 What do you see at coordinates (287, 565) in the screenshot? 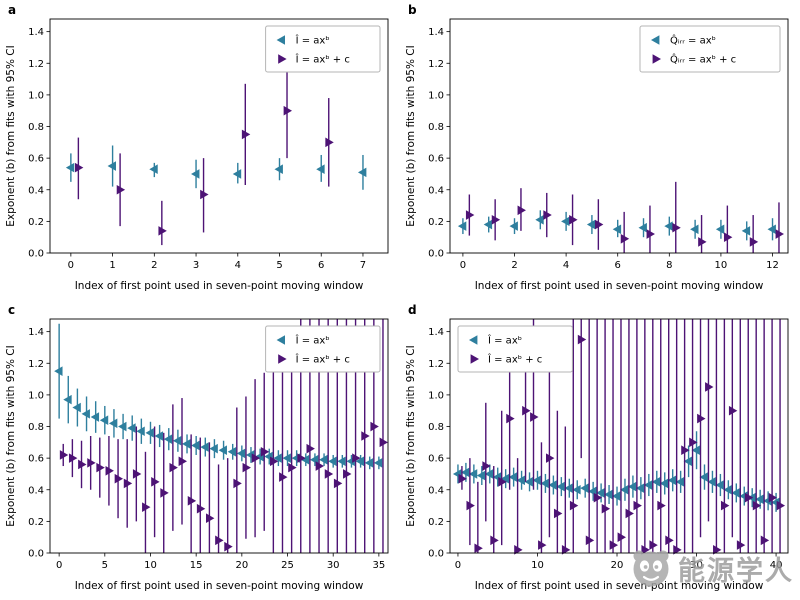
I see `x-tick-label: 25` at bounding box center [287, 565].